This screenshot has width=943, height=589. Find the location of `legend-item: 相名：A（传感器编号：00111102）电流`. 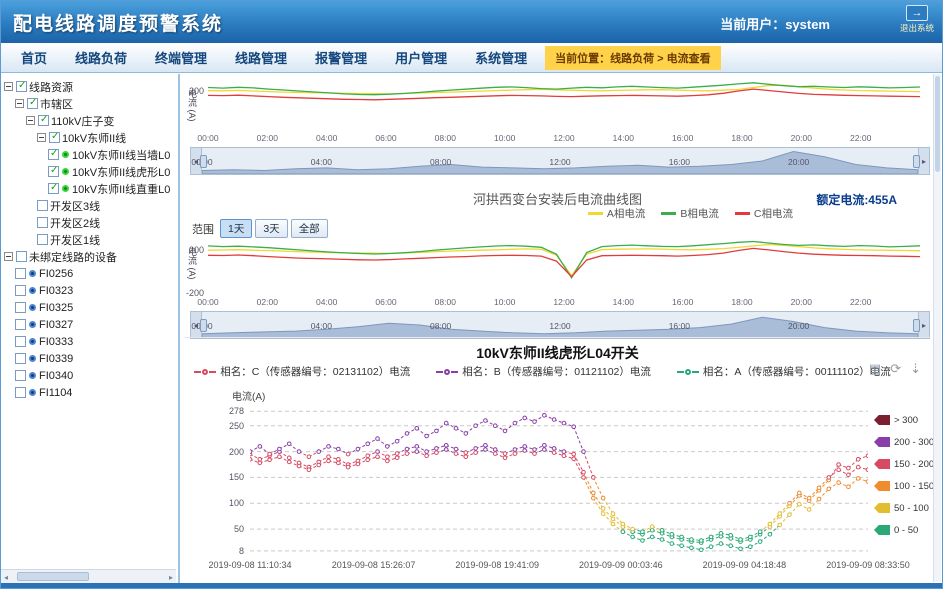

legend-item: 相名：A（传感器编号：00111102）电流 is located at coordinates (783, 371).